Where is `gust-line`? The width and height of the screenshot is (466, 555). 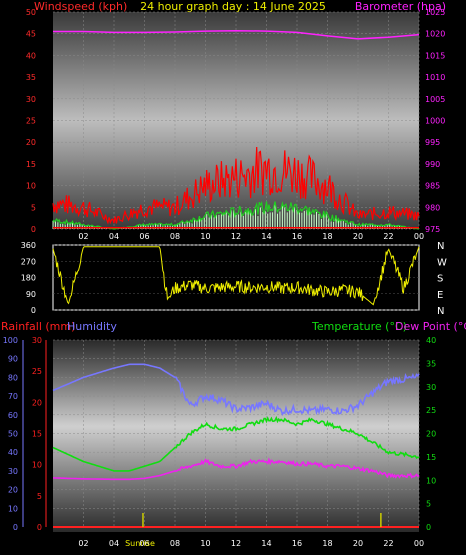 gust-line is located at coordinates (236, 185).